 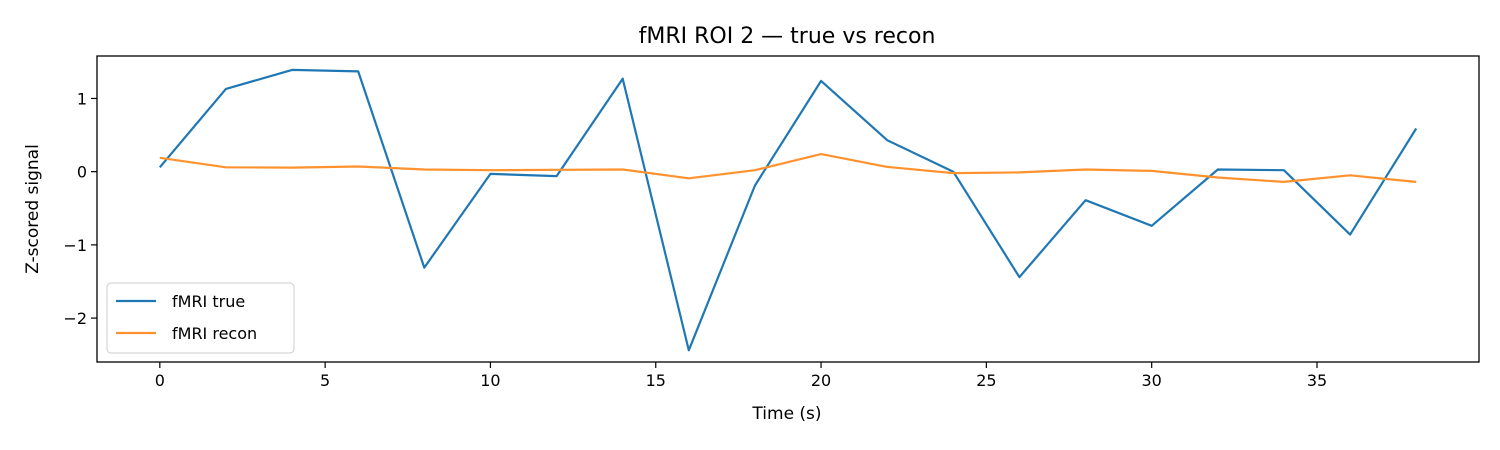 I want to click on x-axis: 0 5 10 15 20 25 30 35, so click(x=741, y=376).